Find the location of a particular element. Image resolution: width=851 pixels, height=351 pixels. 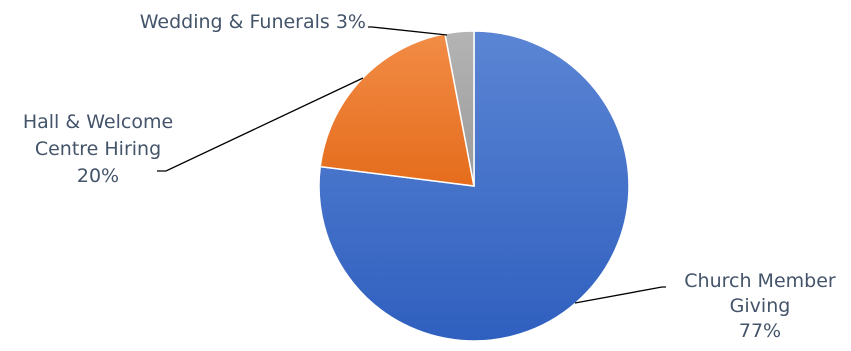

slice-label-1: Church Member Giving 77% is located at coordinates (760, 306).